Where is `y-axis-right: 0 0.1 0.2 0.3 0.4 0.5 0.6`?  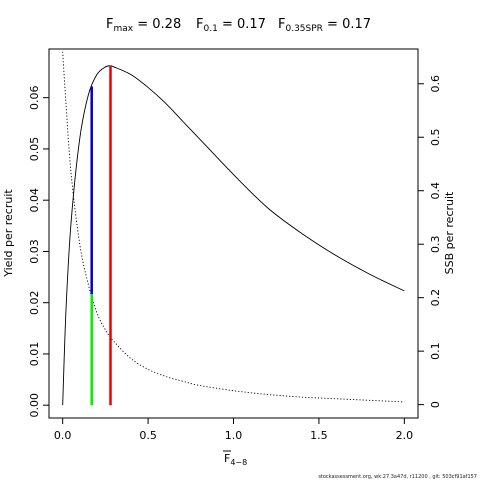 y-axis-right: 0 0.1 0.2 0.3 0.4 0.5 0.6 is located at coordinates (430, 241).